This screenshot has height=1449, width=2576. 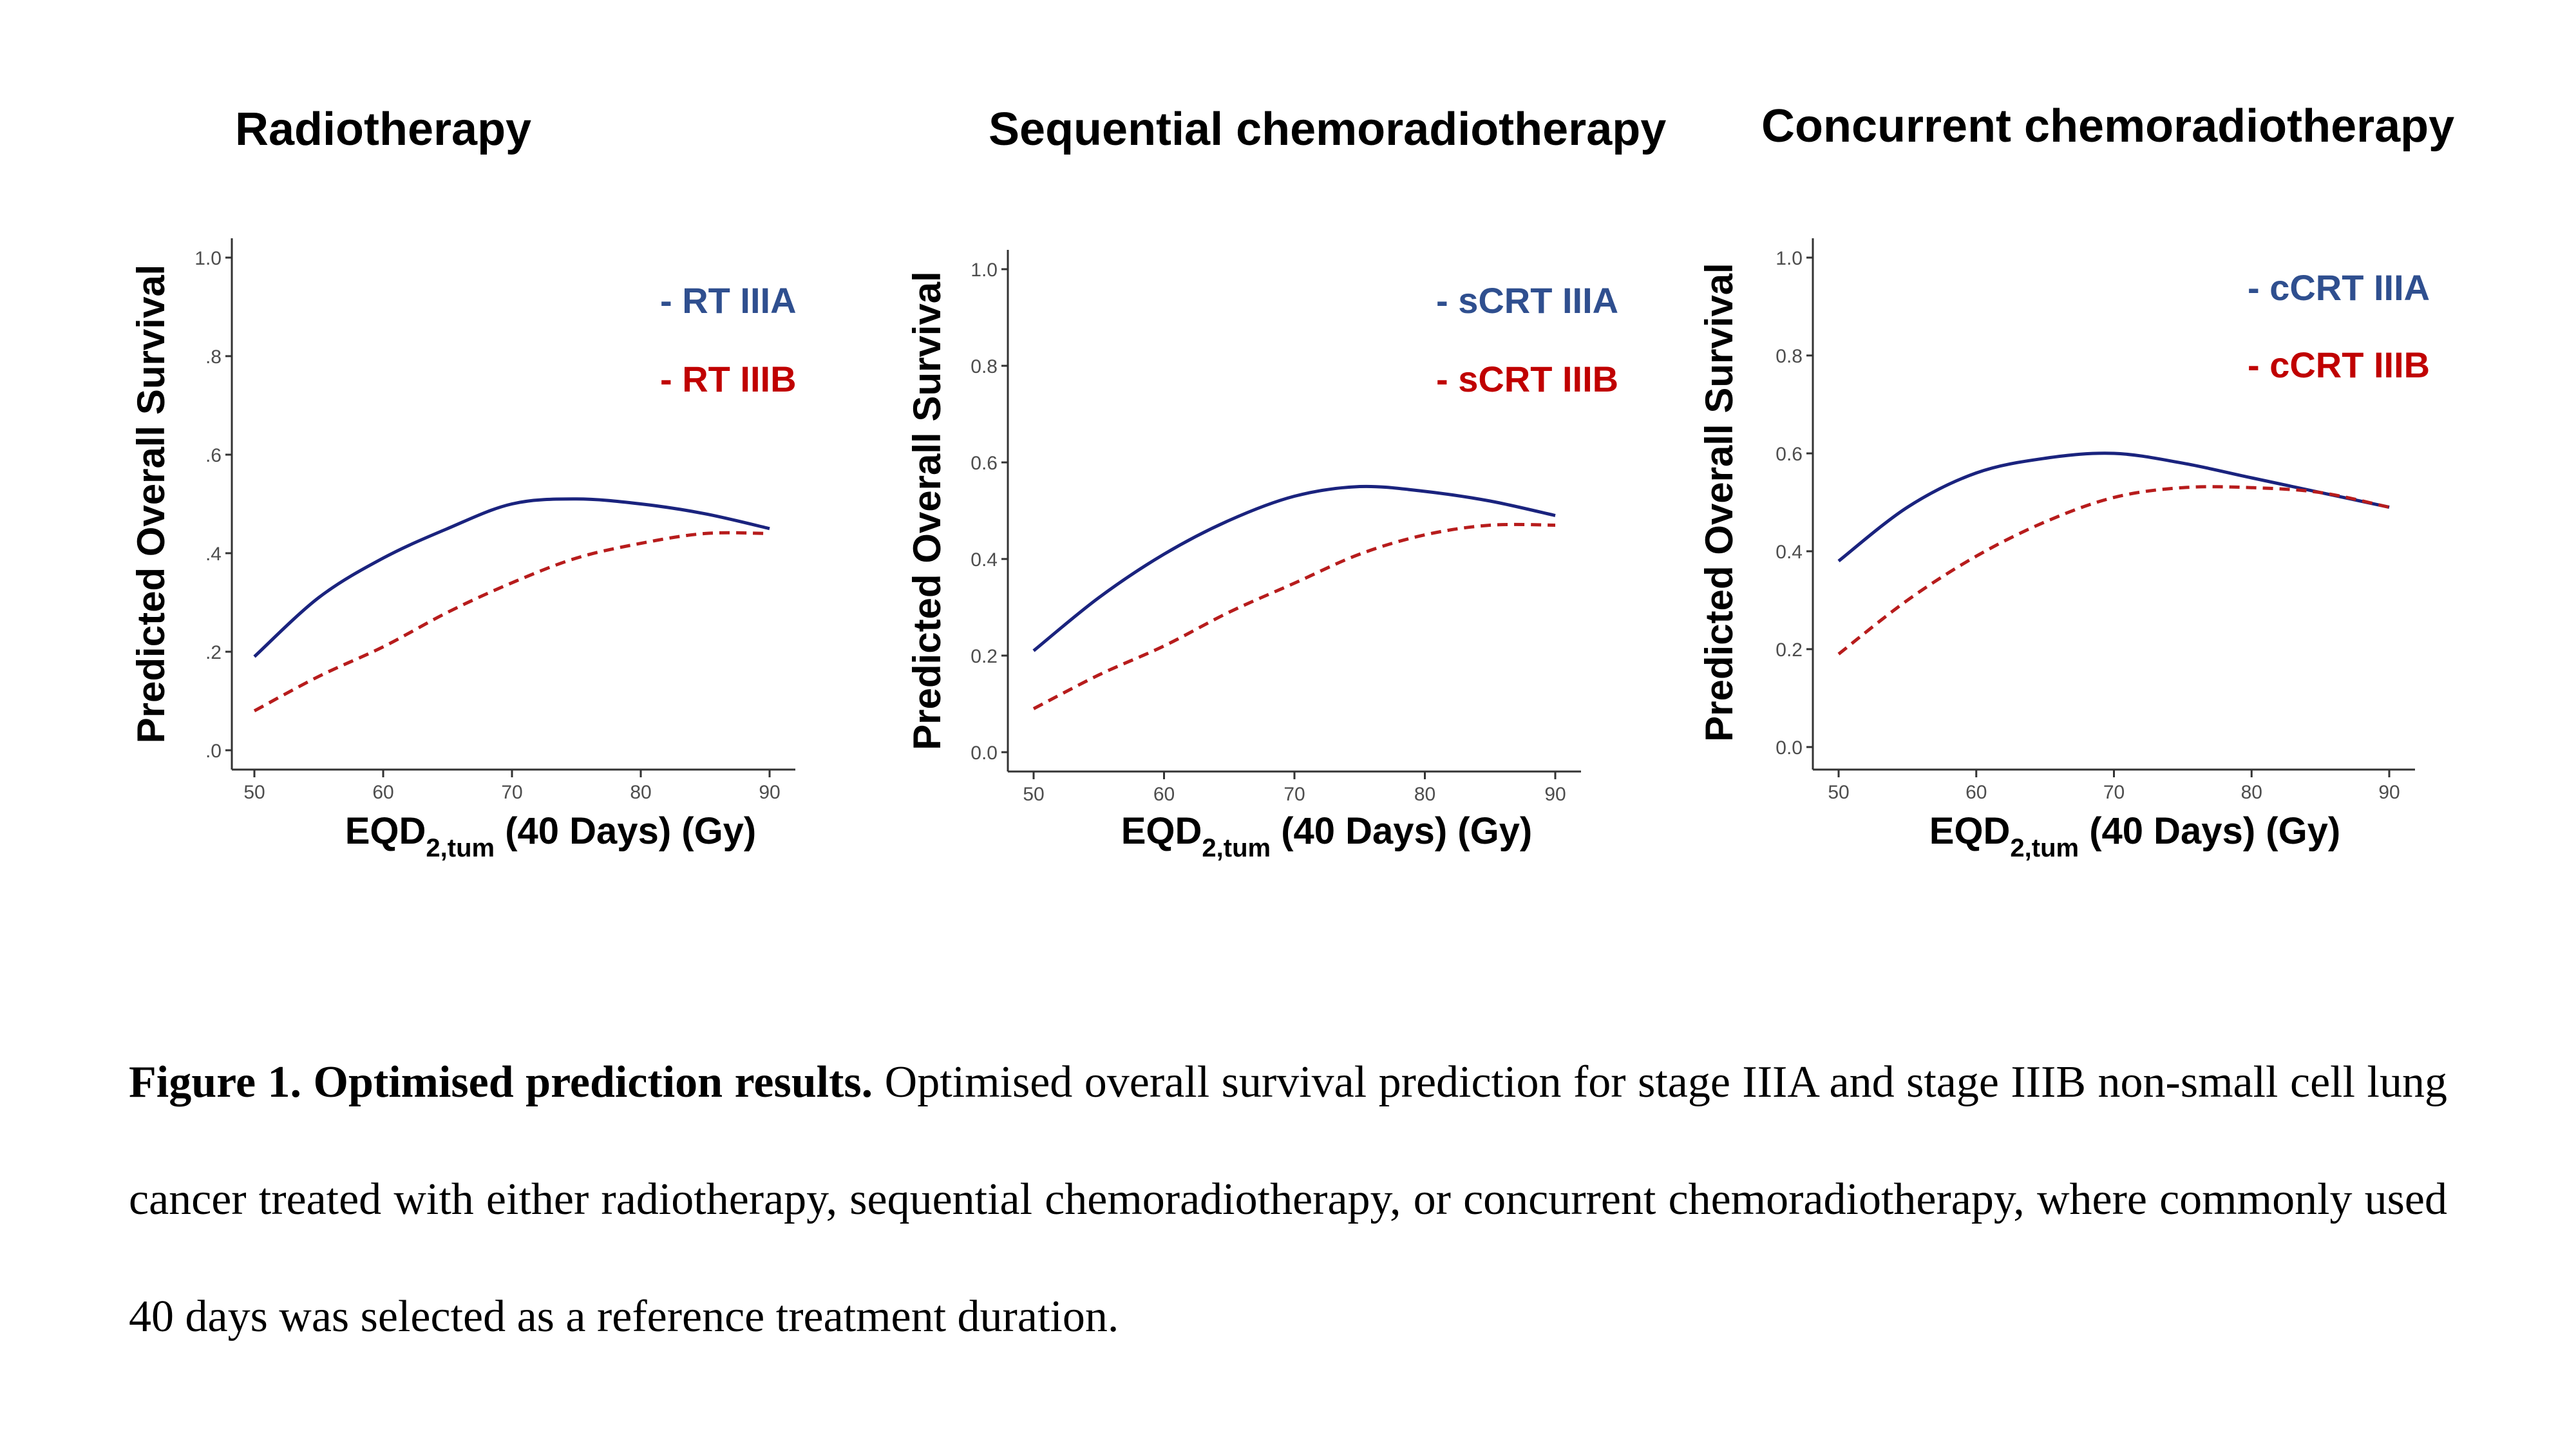 What do you see at coordinates (214, 554) in the screenshot?
I see `y-tick-label: .4` at bounding box center [214, 554].